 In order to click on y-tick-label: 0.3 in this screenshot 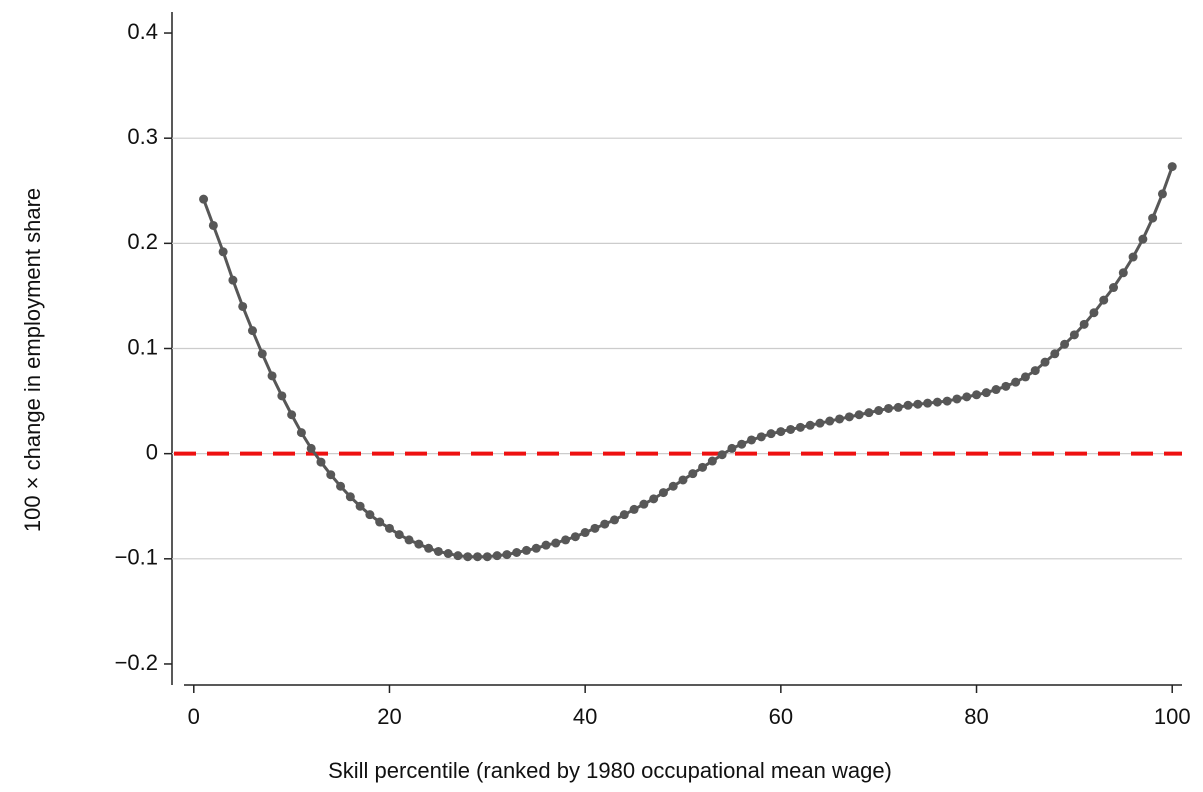, I will do `click(142, 136)`.